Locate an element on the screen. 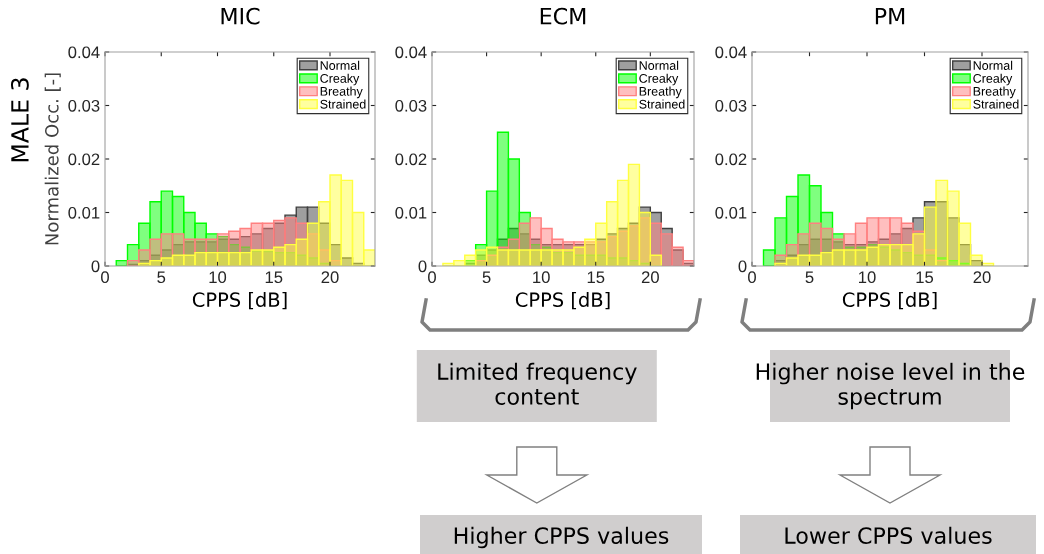  text: Limited frequency content is located at coordinates (537, 383).